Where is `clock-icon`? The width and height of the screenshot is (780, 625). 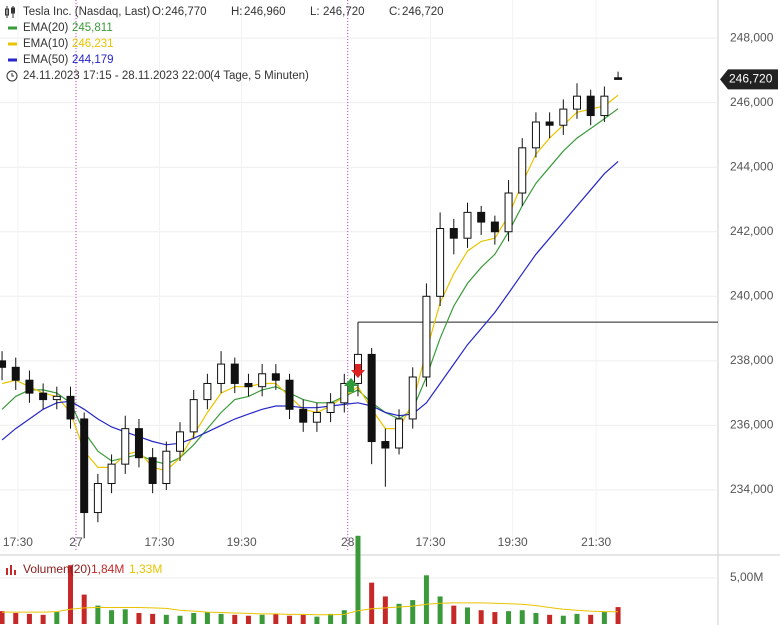 clock-icon is located at coordinates (12, 76).